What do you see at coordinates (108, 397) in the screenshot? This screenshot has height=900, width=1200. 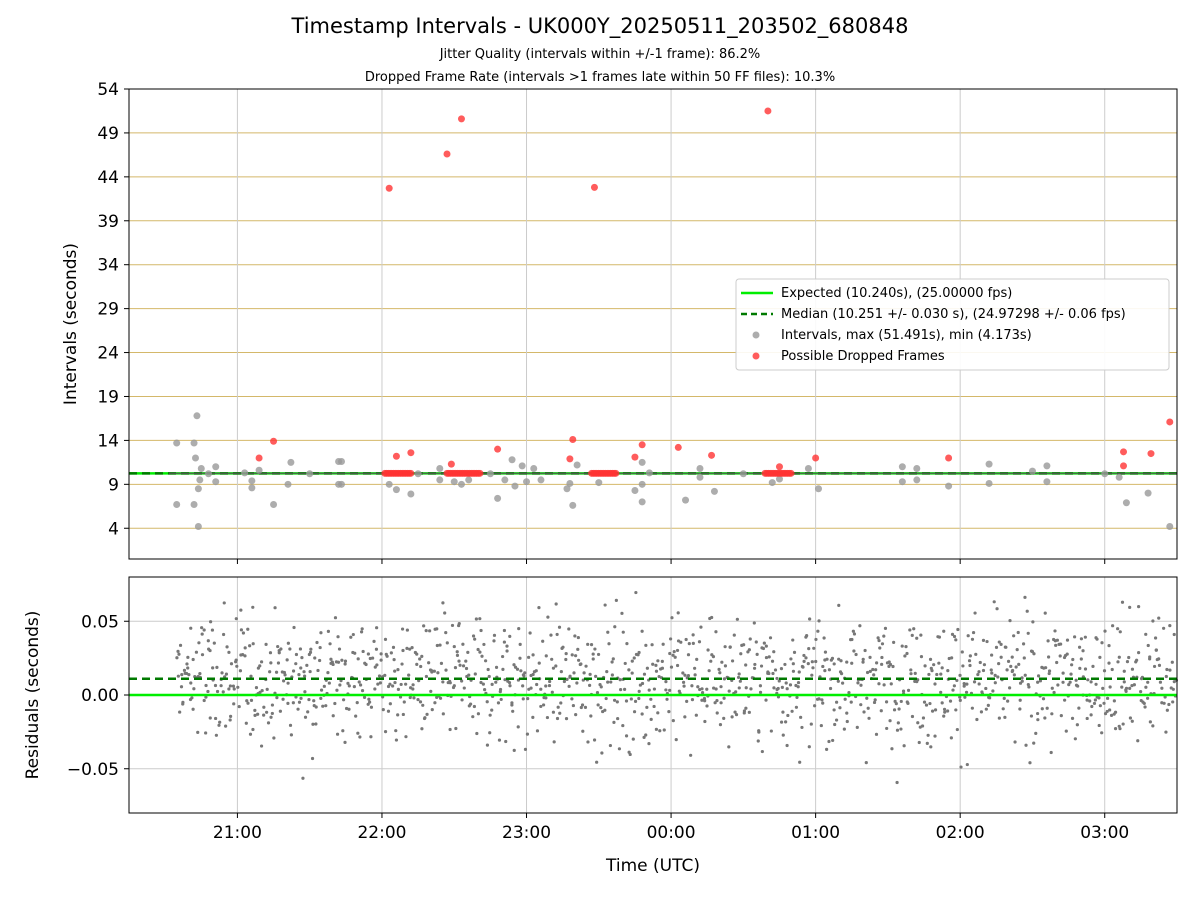 I see `top-ytick-label: 19` at bounding box center [108, 397].